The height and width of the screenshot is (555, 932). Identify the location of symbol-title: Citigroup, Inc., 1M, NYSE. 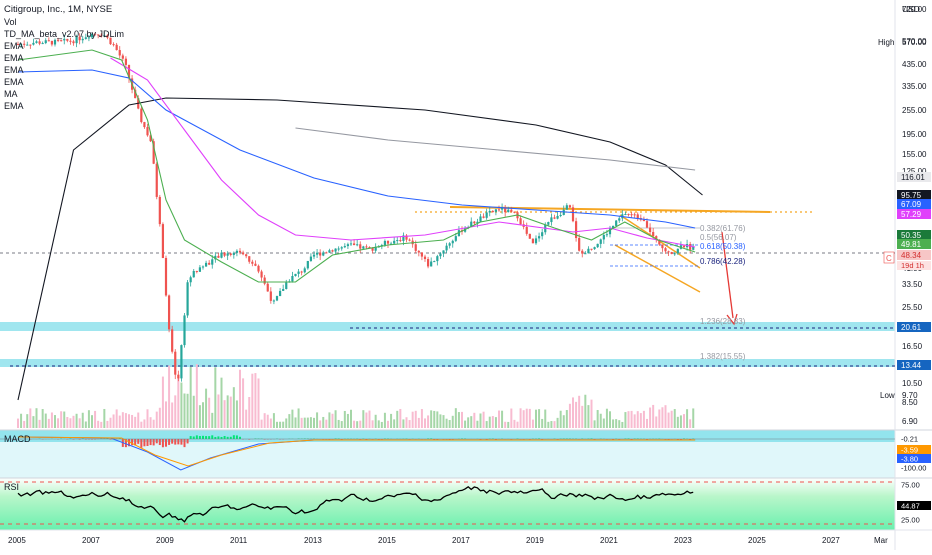
(64, 10).